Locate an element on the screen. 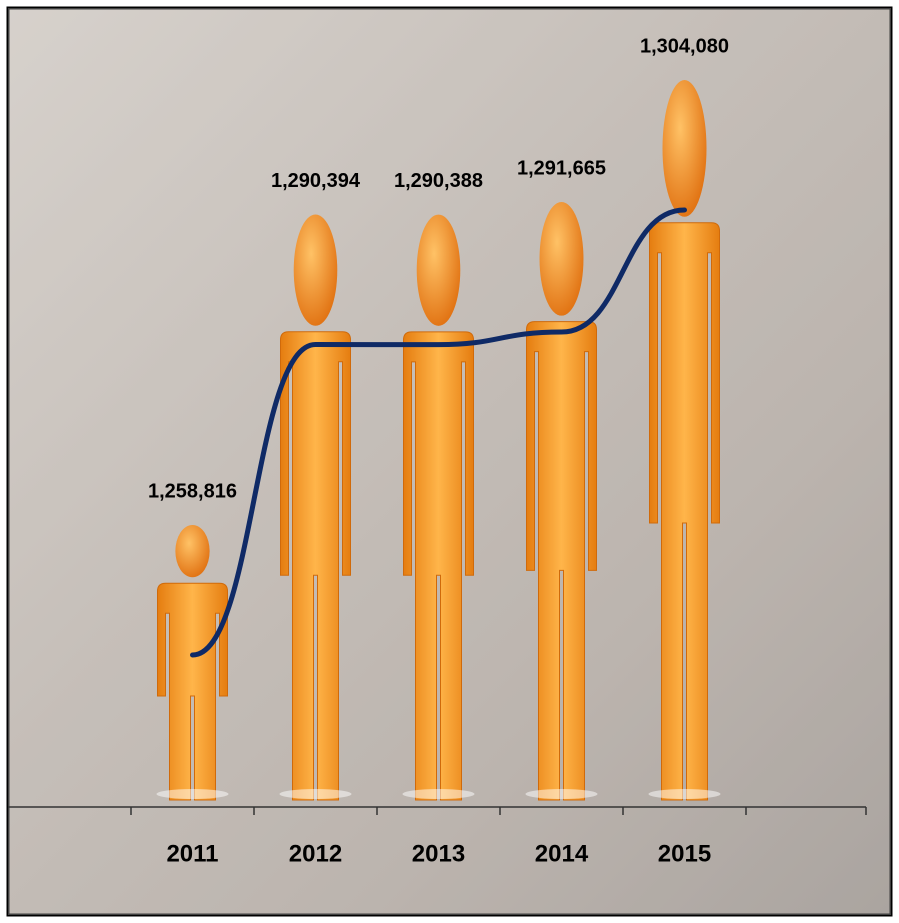 The image size is (899, 923). value-label: 1,304,080 is located at coordinates (684, 46).